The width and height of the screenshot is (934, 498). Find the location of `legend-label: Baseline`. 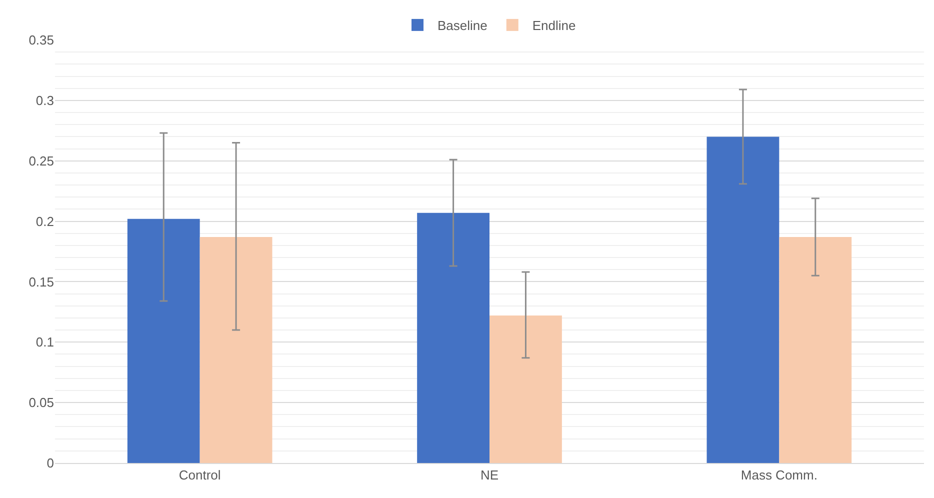

legend-label: Baseline is located at coordinates (463, 26).